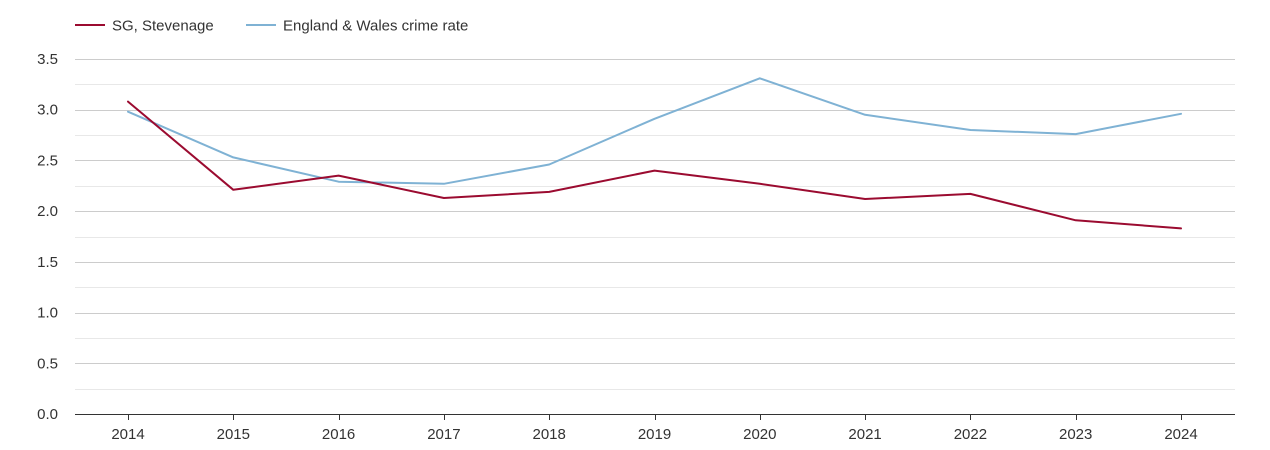 Image resolution: width=1270 pixels, height=450 pixels. I want to click on y-tick-label: 2.0, so click(47, 211).